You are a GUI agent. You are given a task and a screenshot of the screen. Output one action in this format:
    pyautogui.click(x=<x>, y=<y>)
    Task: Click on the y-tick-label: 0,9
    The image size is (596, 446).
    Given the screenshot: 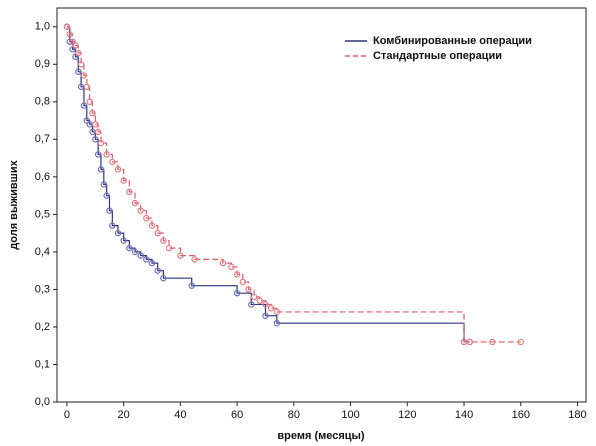 What is the action you would take?
    pyautogui.click(x=42, y=64)
    